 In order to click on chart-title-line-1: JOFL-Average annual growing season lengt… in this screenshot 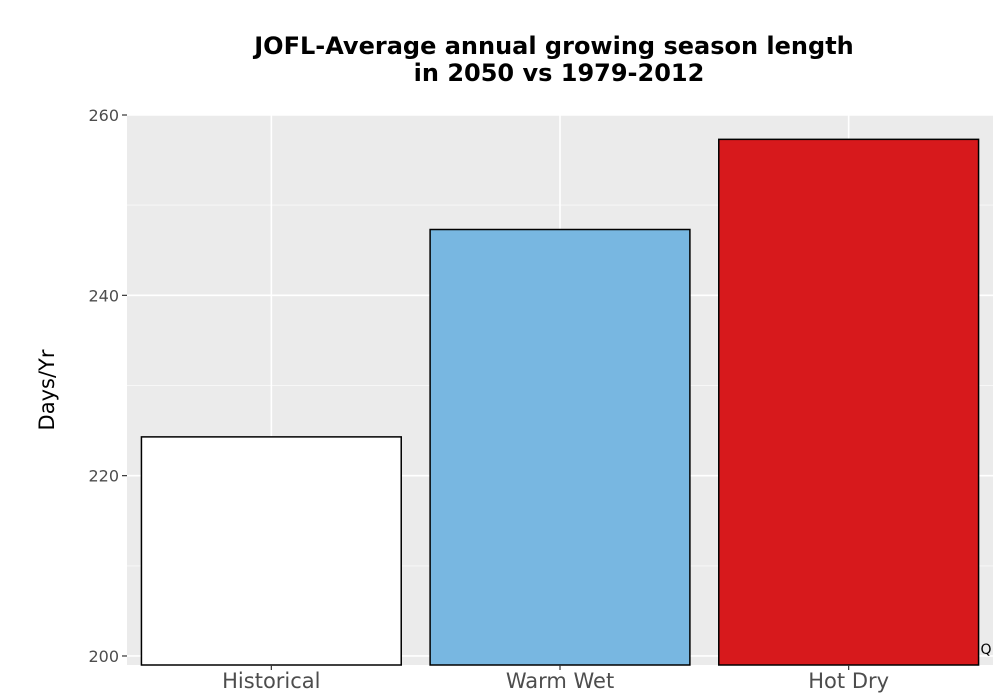, I will do `click(553, 46)`.